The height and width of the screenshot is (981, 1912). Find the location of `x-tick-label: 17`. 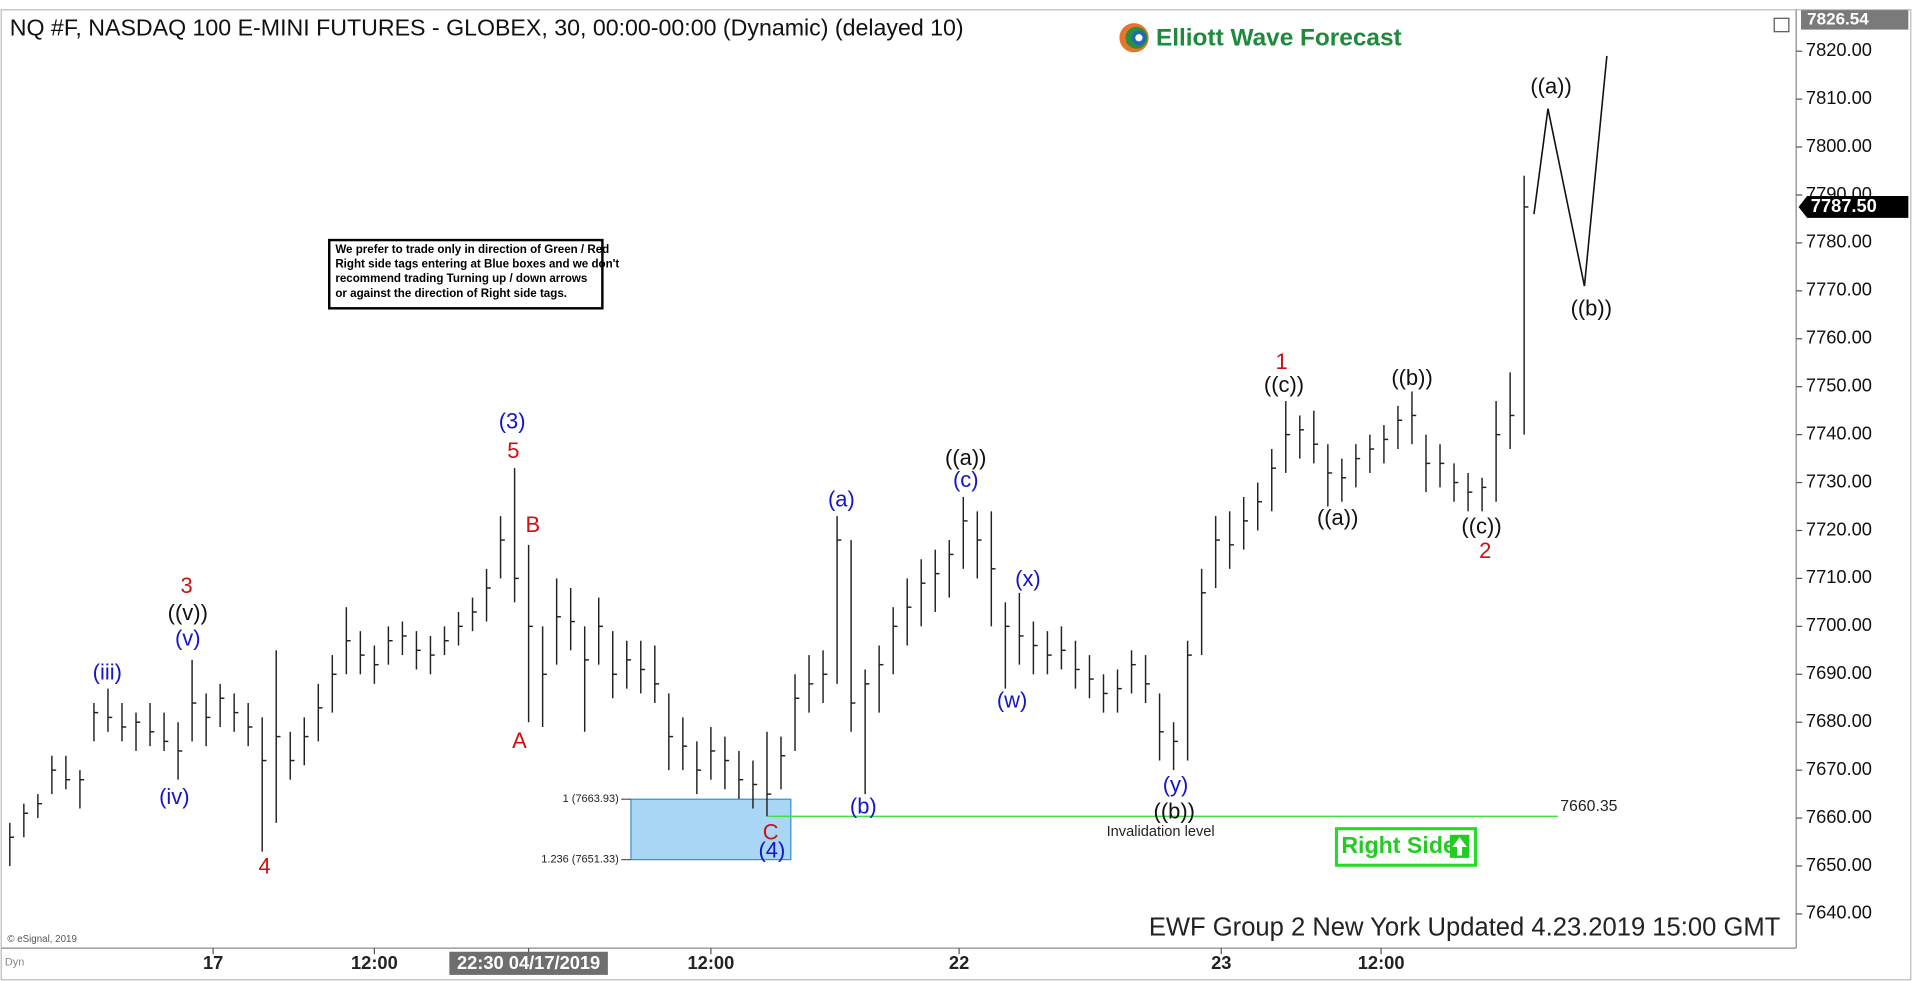

x-tick-label: 17 is located at coordinates (213, 962).